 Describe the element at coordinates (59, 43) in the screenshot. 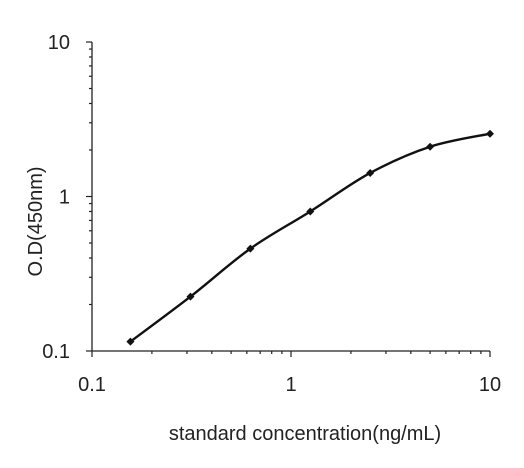

I see `y-tick-label: 10` at that location.